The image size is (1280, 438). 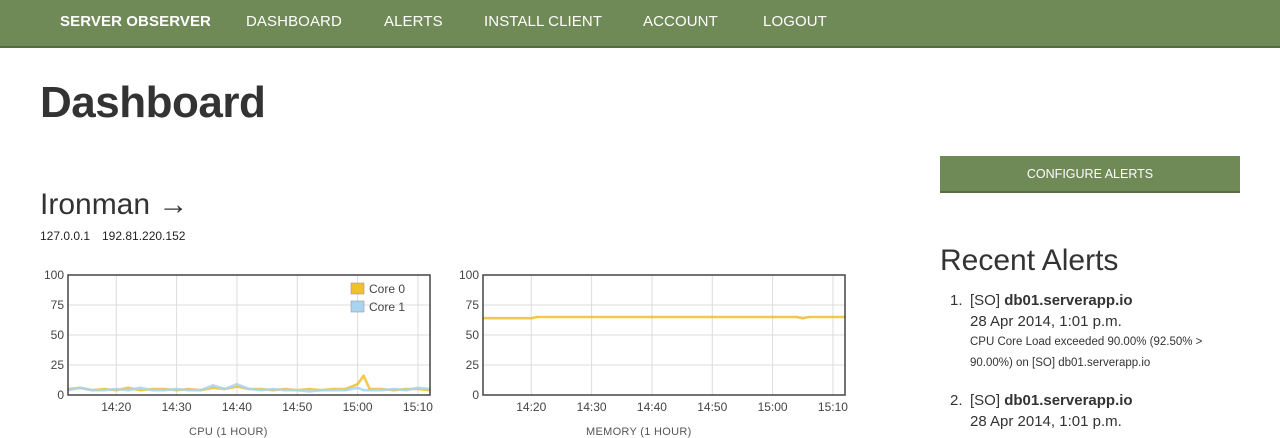 What do you see at coordinates (473, 305) in the screenshot?
I see `memory-chart-y-tick-label: 75` at bounding box center [473, 305].